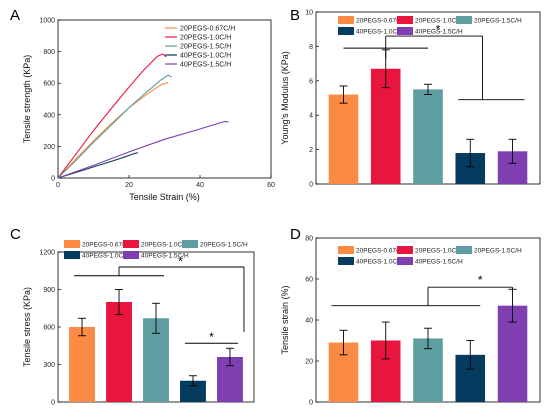  I want to click on undefined-y-tick-label: 60, so click(309, 280).